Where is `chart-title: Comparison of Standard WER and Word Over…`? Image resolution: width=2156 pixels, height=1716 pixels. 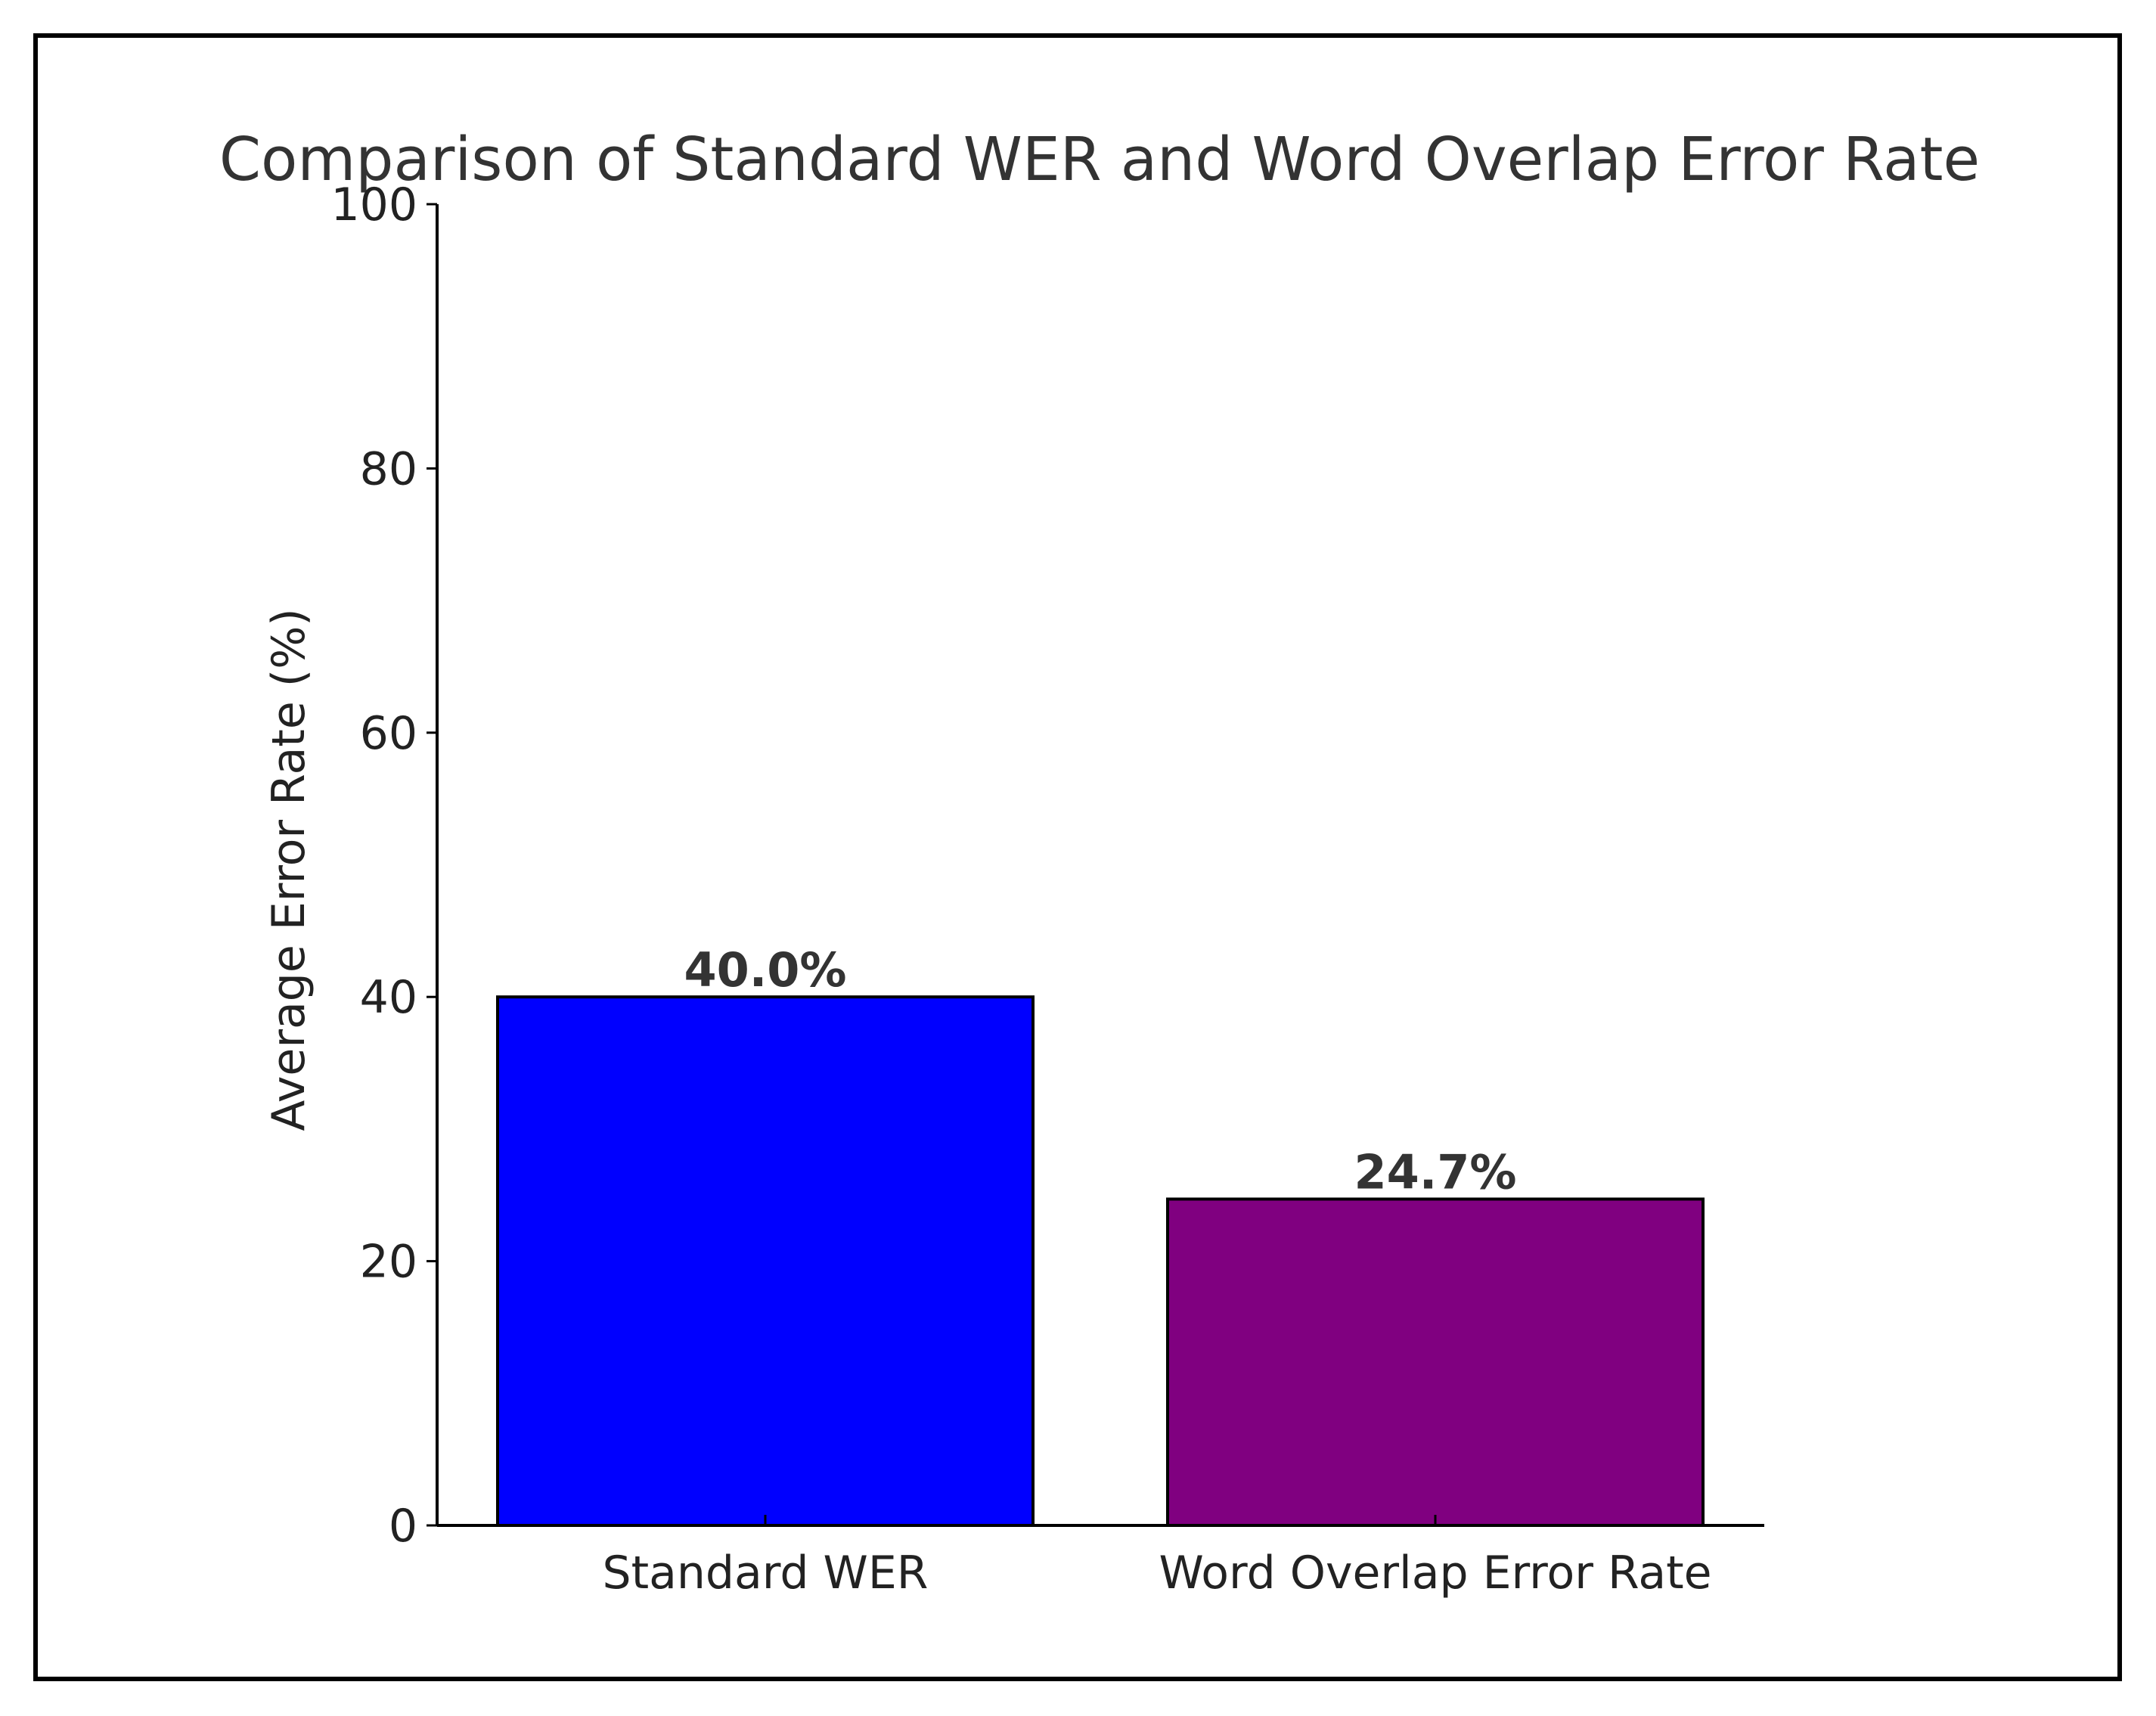
chart-title: Comparison of Standard WER and Word Over… is located at coordinates (1099, 159).